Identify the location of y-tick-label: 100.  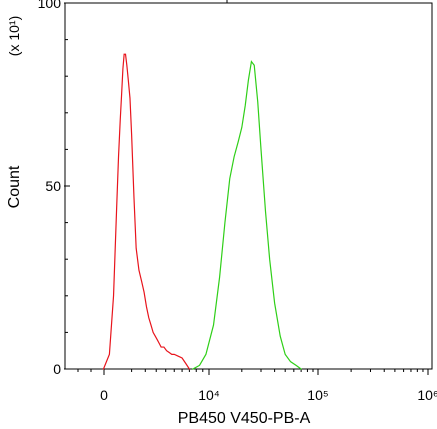
(50, 5).